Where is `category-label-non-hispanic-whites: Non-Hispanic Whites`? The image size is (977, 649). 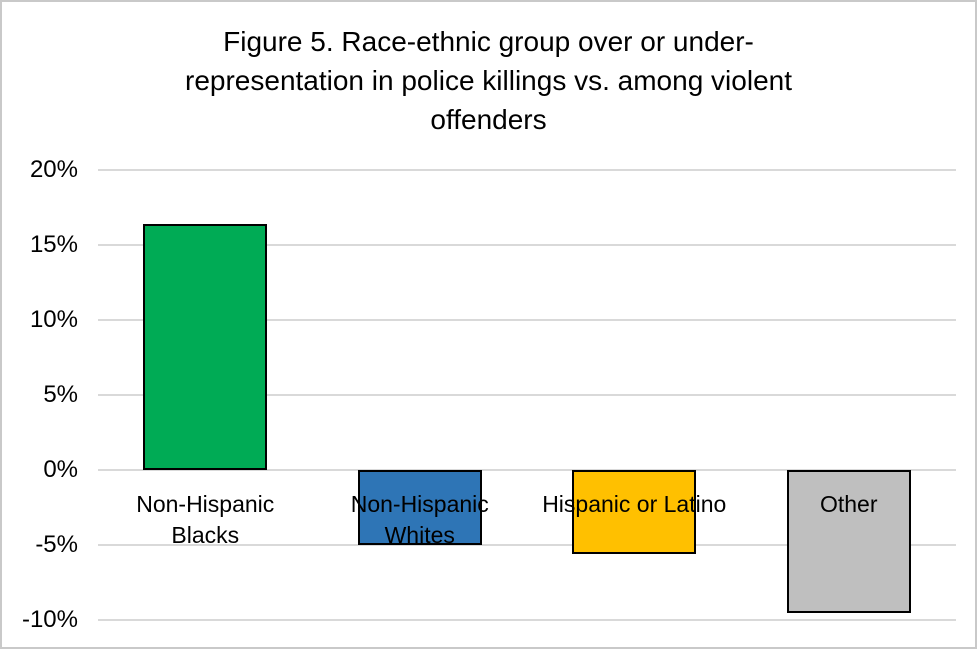
category-label-non-hispanic-whites: Non-Hispanic Whites is located at coordinates (419, 519).